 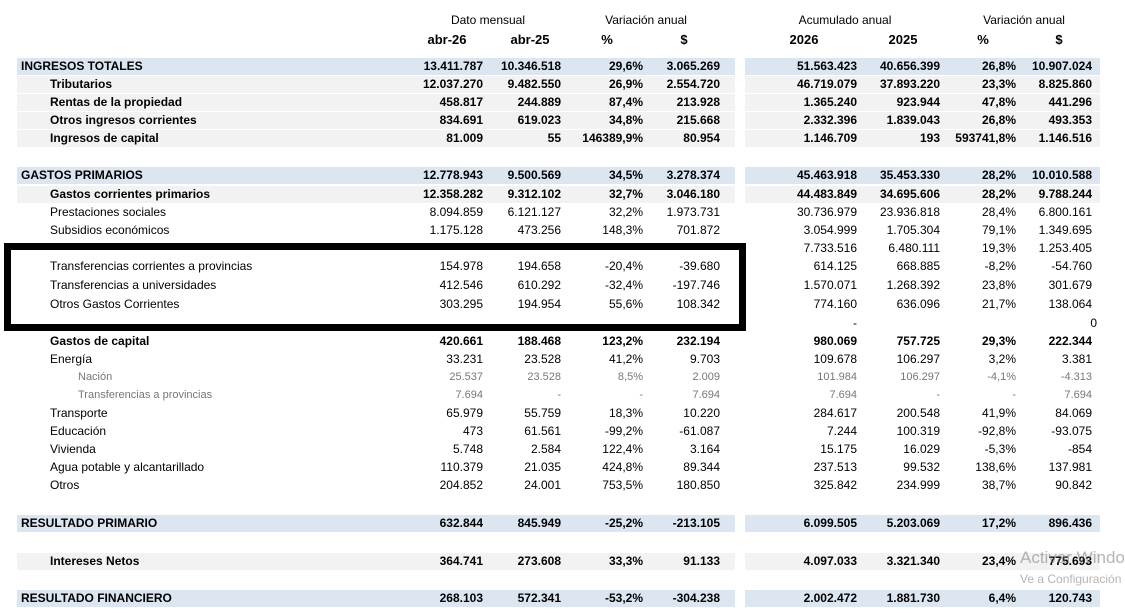 What do you see at coordinates (826, 66) in the screenshot?
I see `cell: 51.563.423` at bounding box center [826, 66].